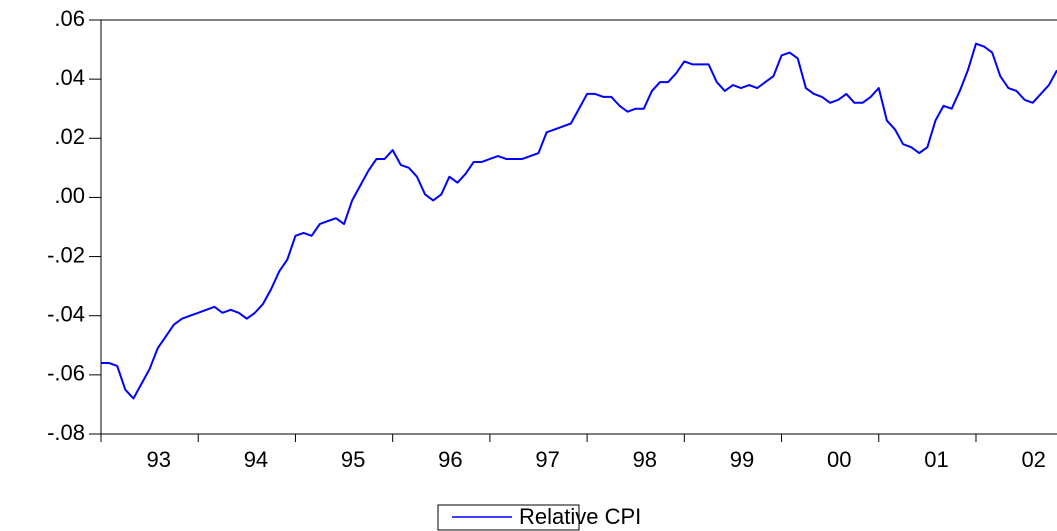 Image resolution: width=1057 pixels, height=531 pixels. What do you see at coordinates (66, 432) in the screenshot?
I see `y-tick-label: -.08` at bounding box center [66, 432].